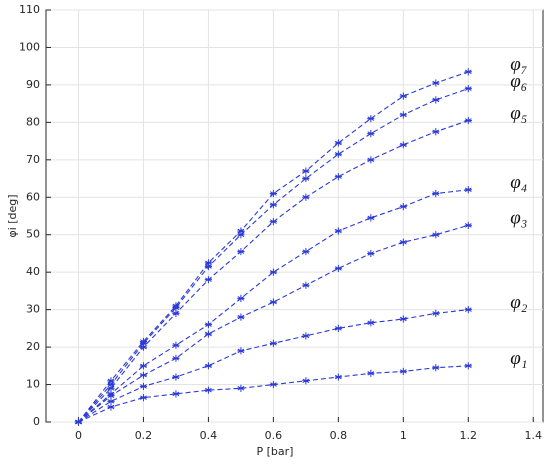 The width and height of the screenshot is (550, 469). What do you see at coordinates (518, 81) in the screenshot?
I see `series-label: φ₆` at bounding box center [518, 81].